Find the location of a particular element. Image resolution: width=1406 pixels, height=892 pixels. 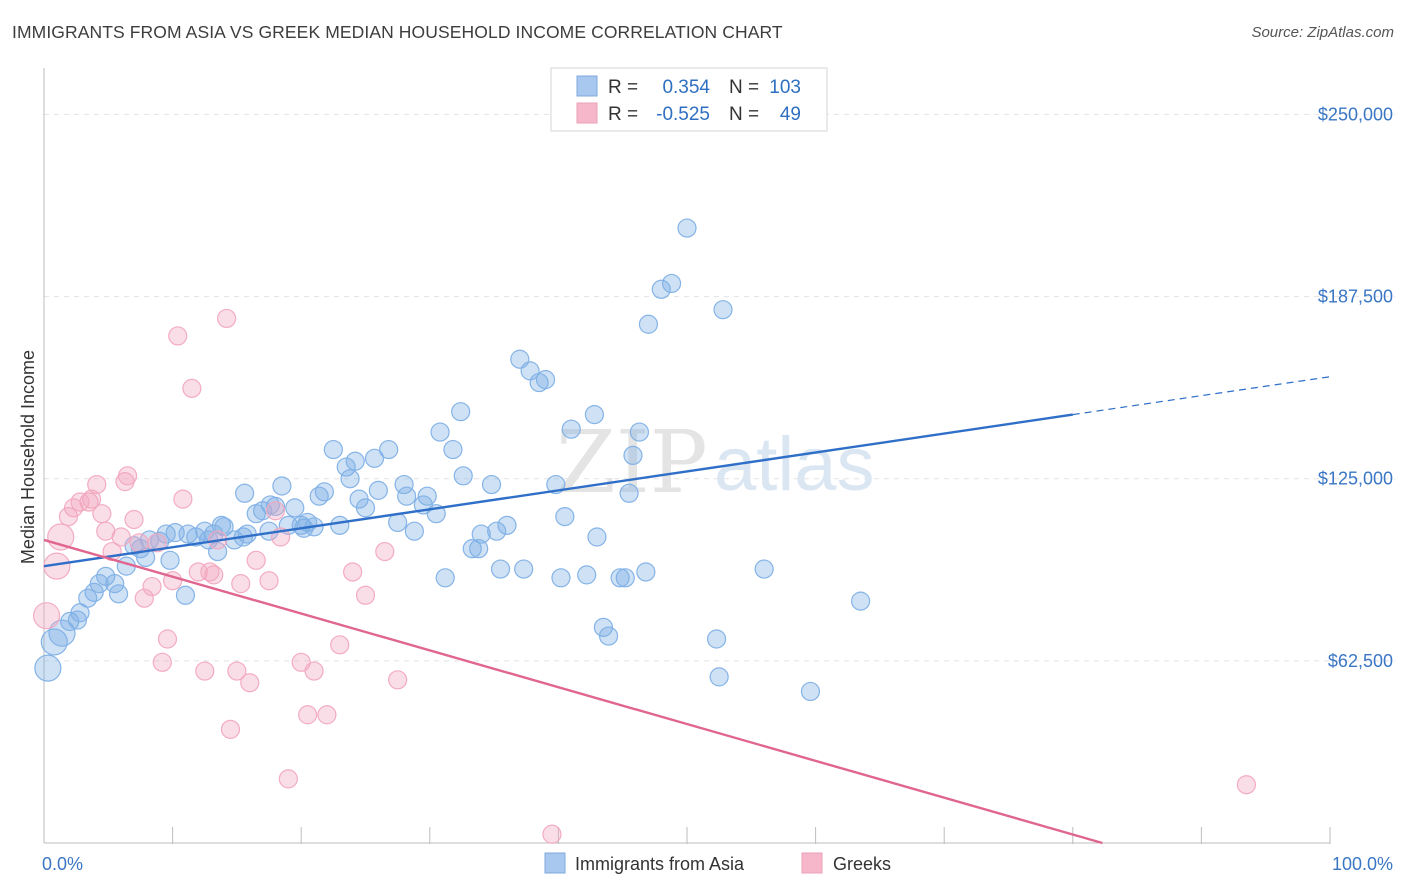

chart-source: Source: ZipAtlas.com is located at coordinates (1322, 32).